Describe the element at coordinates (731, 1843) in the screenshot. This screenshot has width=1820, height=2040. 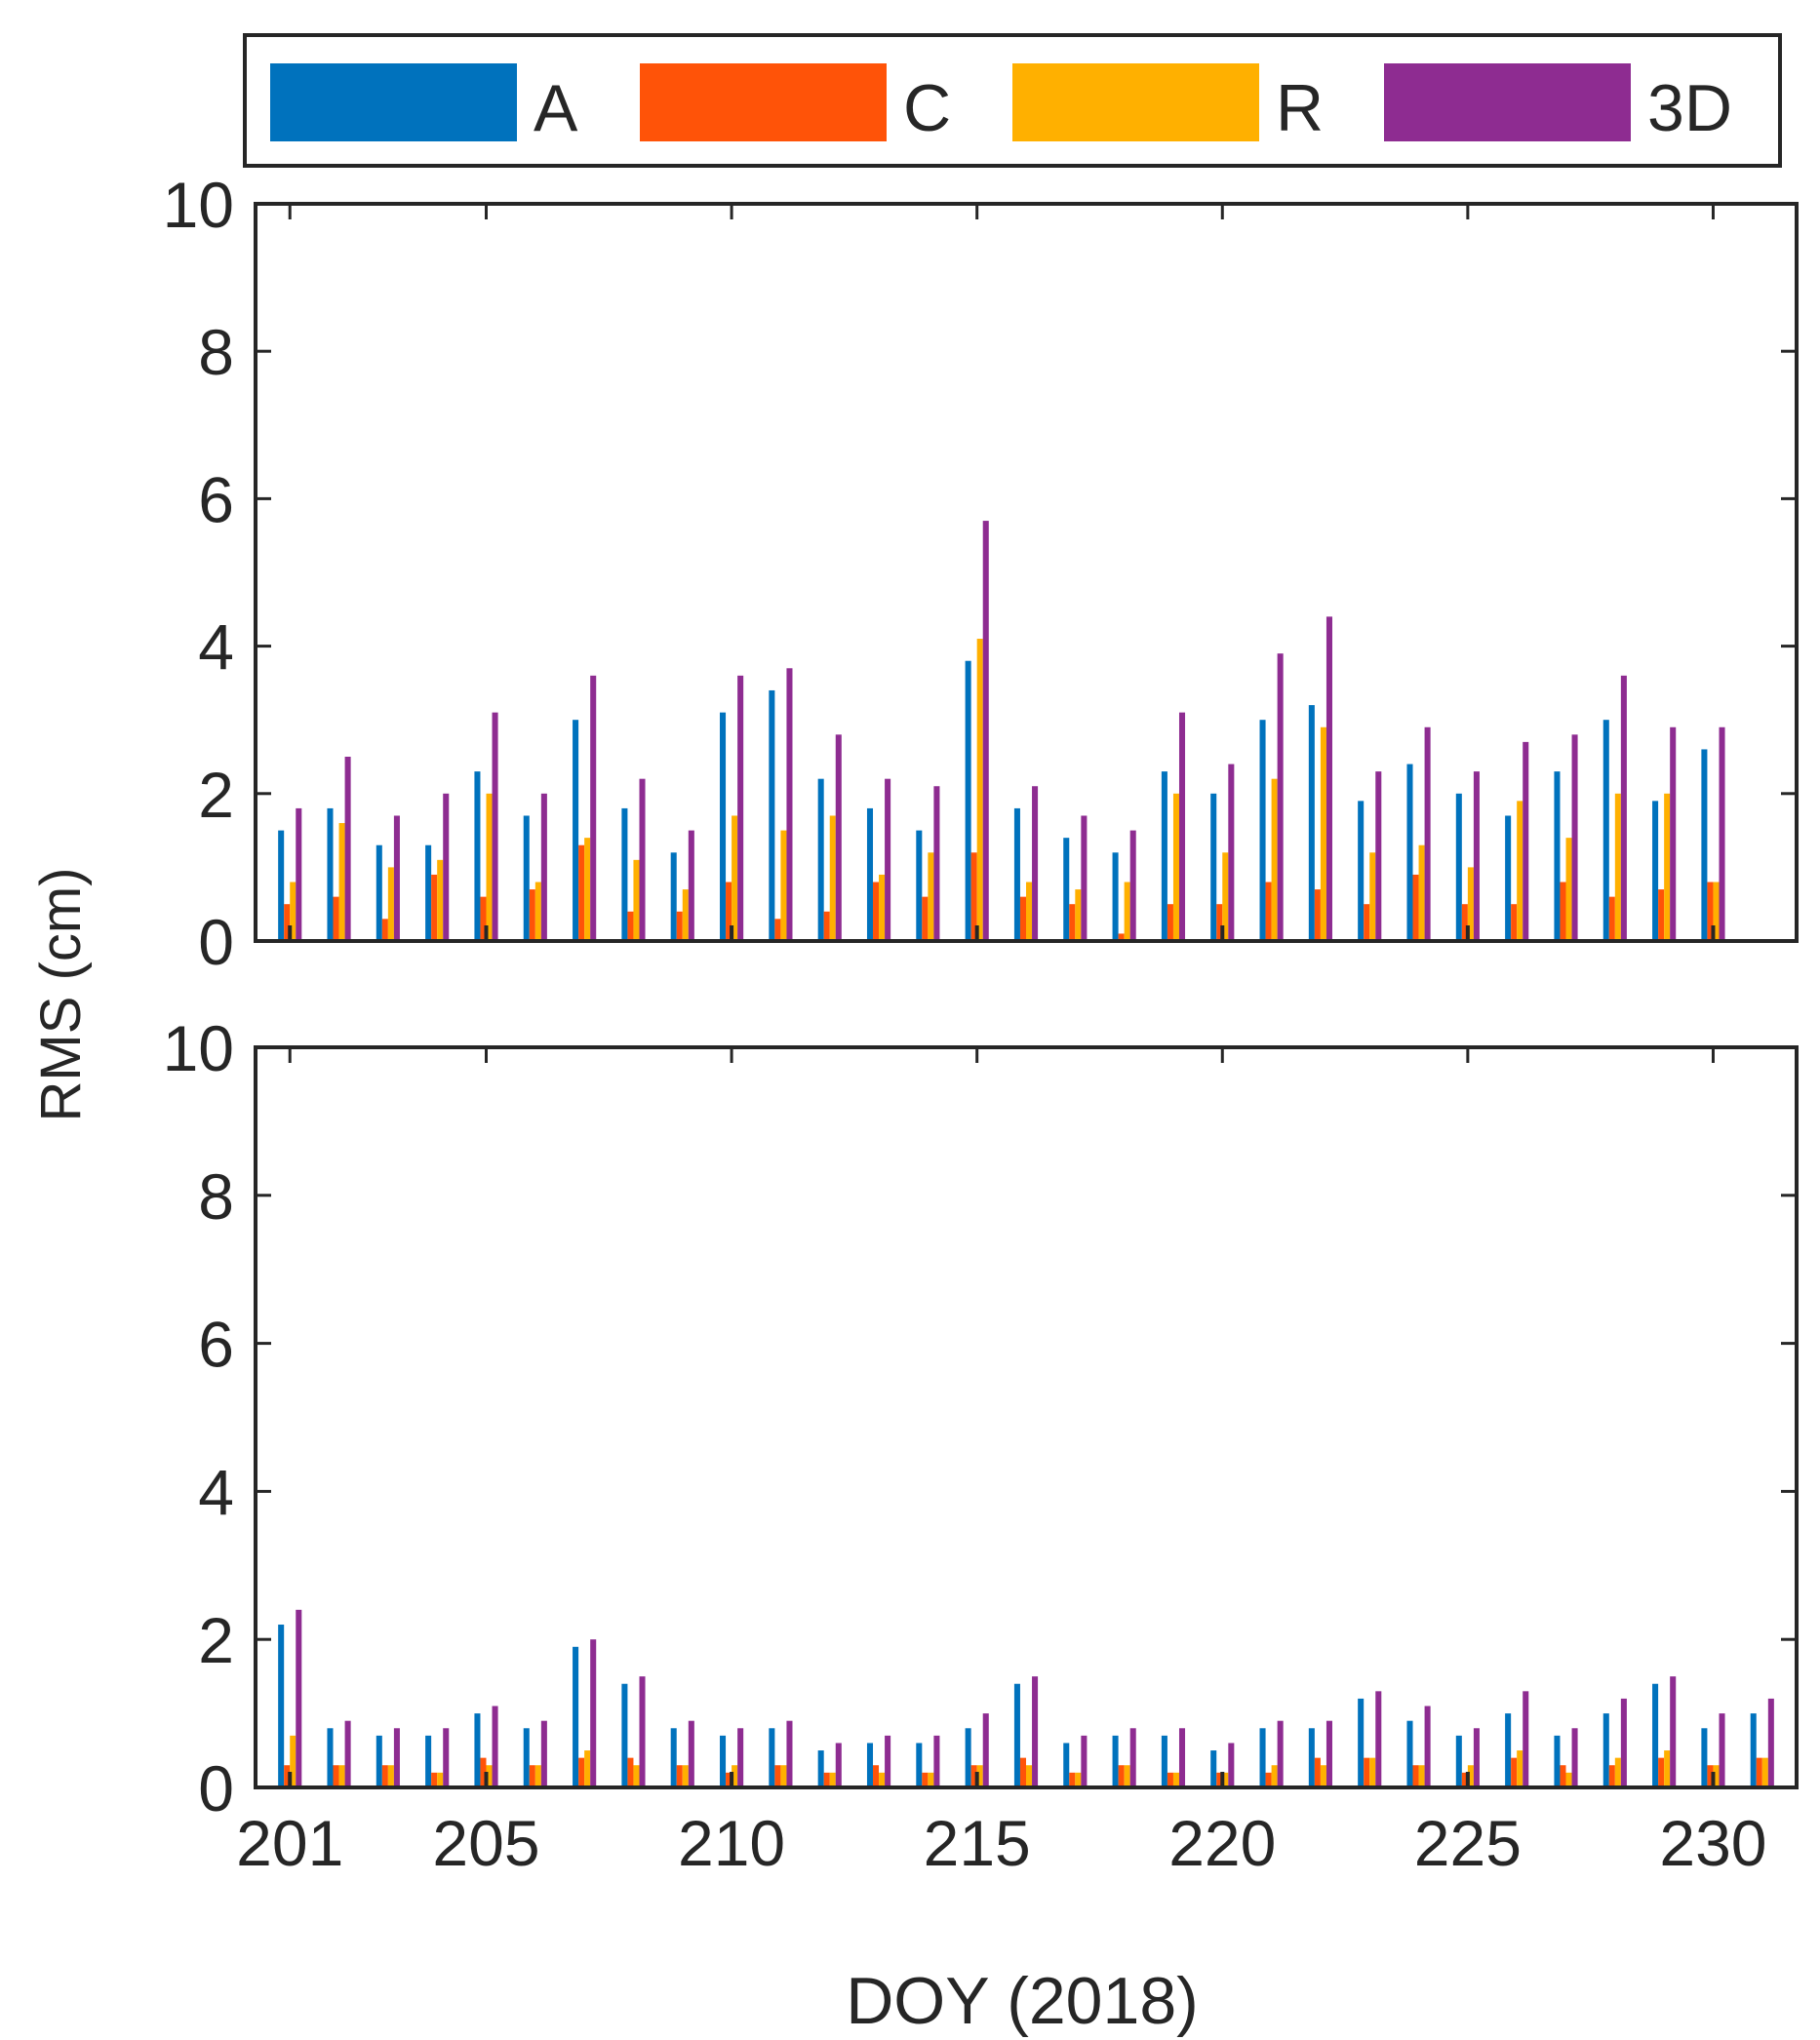
I see `bottom-xtick-label-210: 210` at that location.